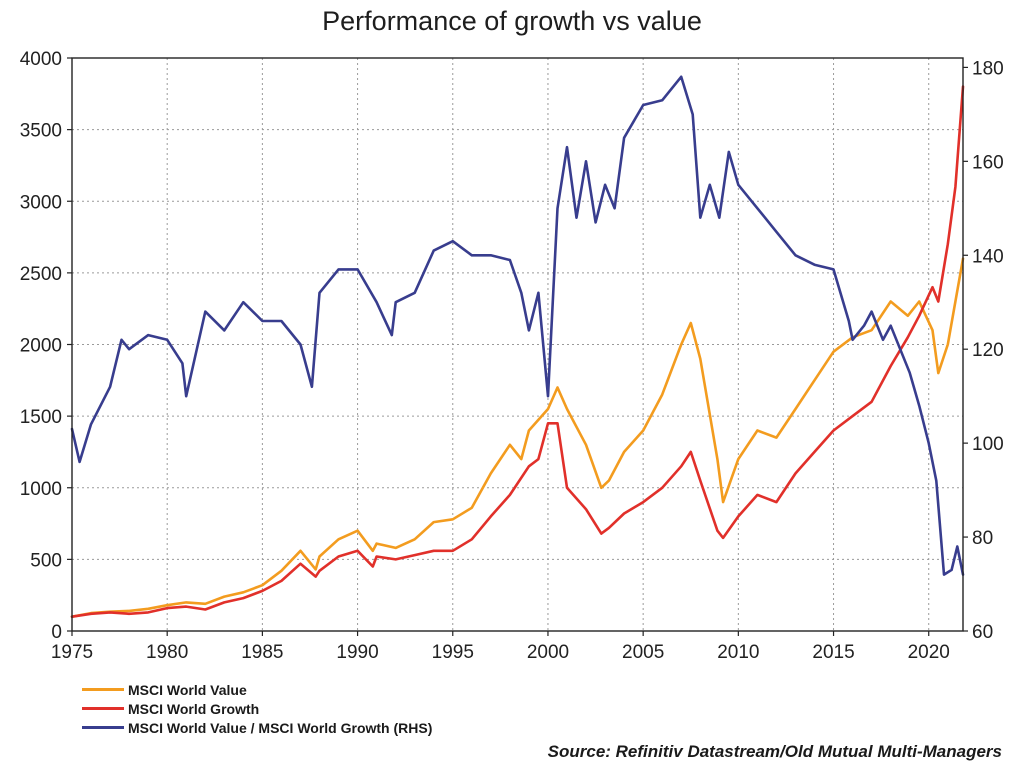 The width and height of the screenshot is (1024, 768). Describe the element at coordinates (187, 689) in the screenshot. I see `legend-label-value: MSCI World Value` at that location.